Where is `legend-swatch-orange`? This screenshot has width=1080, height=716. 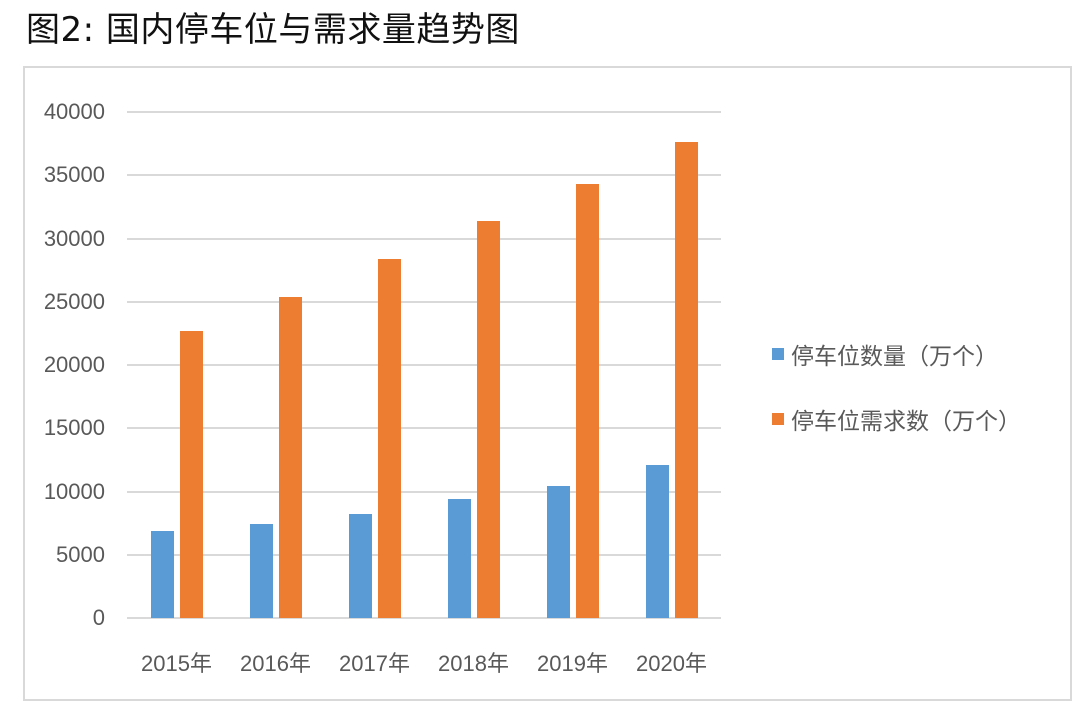
legend-swatch-orange is located at coordinates (778, 419).